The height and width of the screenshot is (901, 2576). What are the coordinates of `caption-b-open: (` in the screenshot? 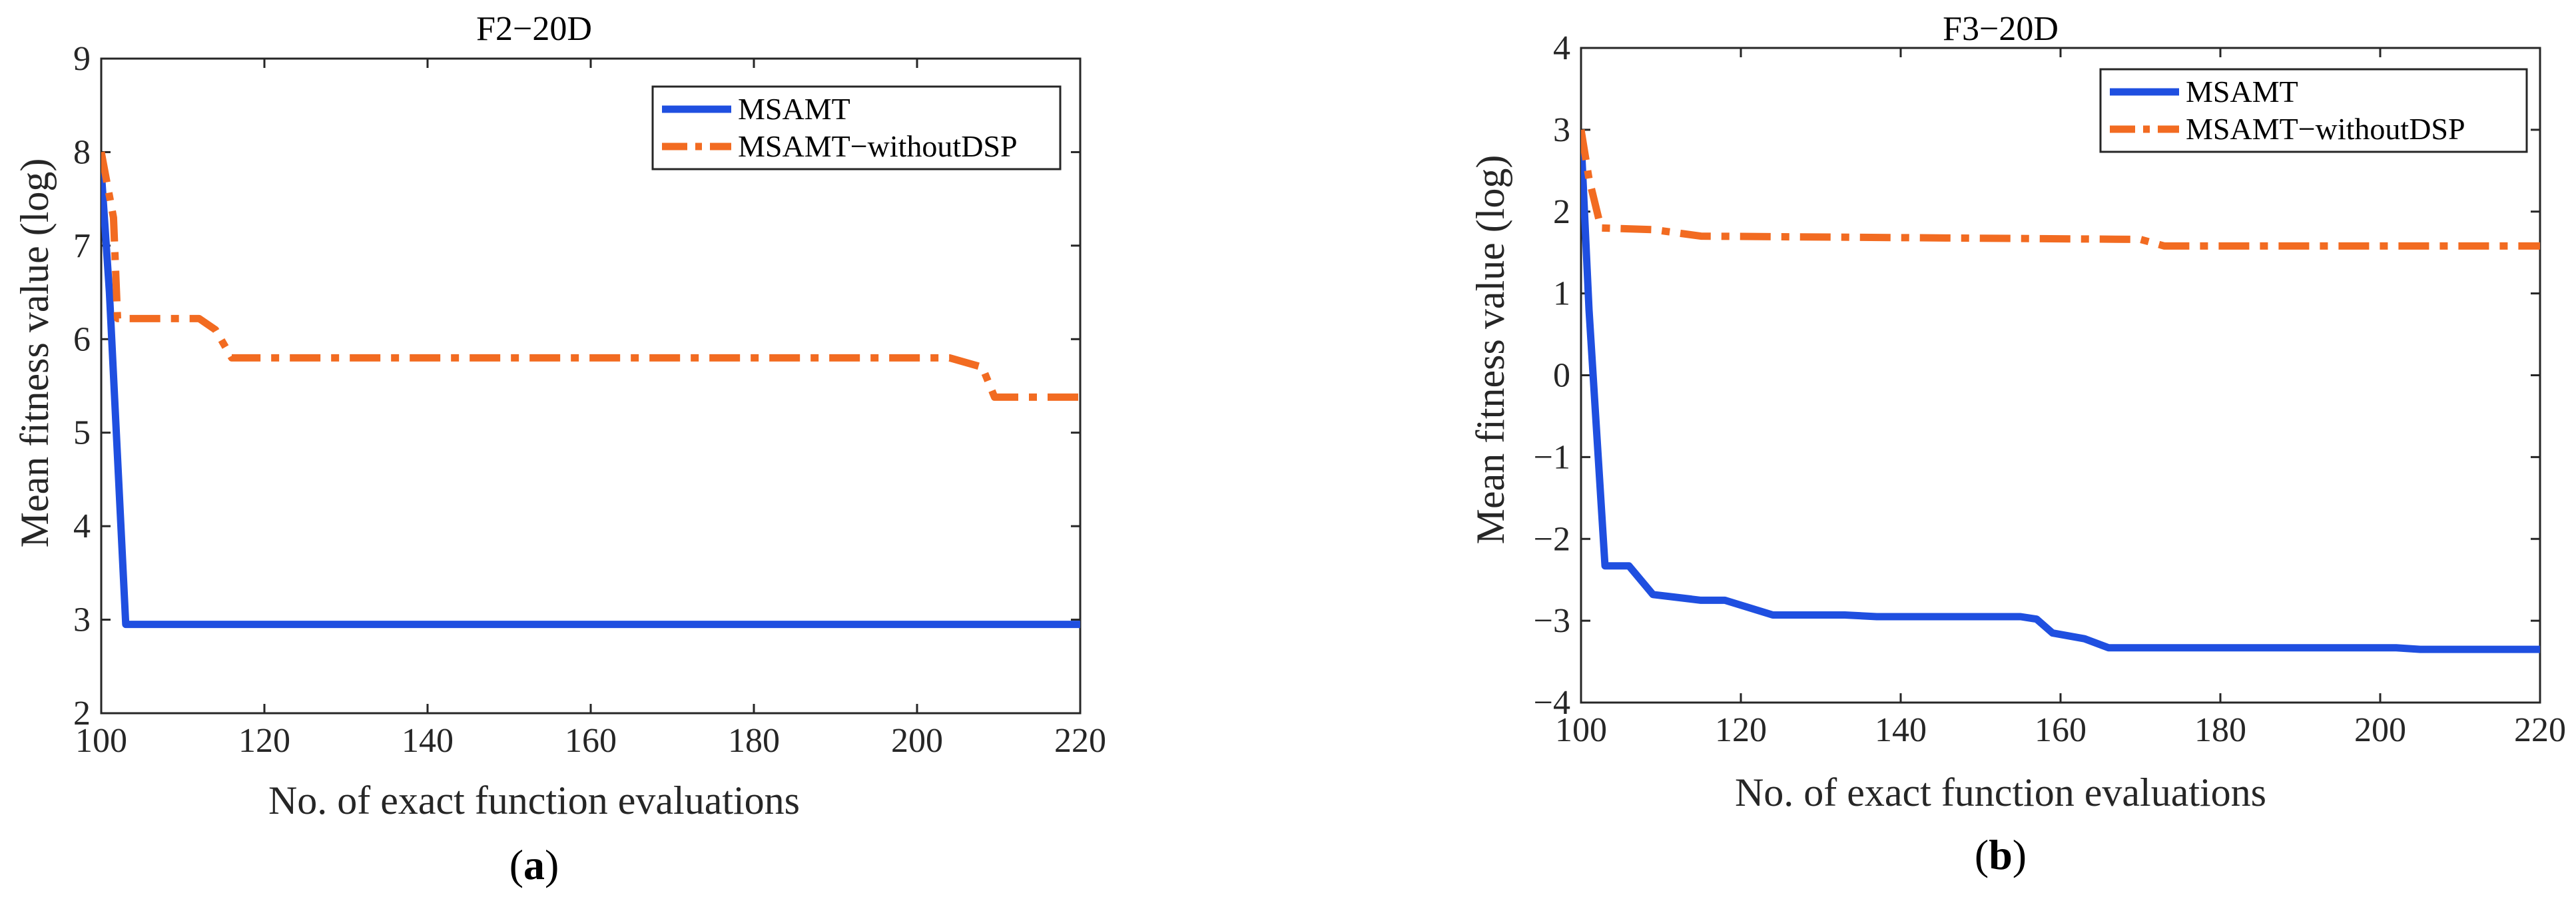 It's located at (1982, 854).